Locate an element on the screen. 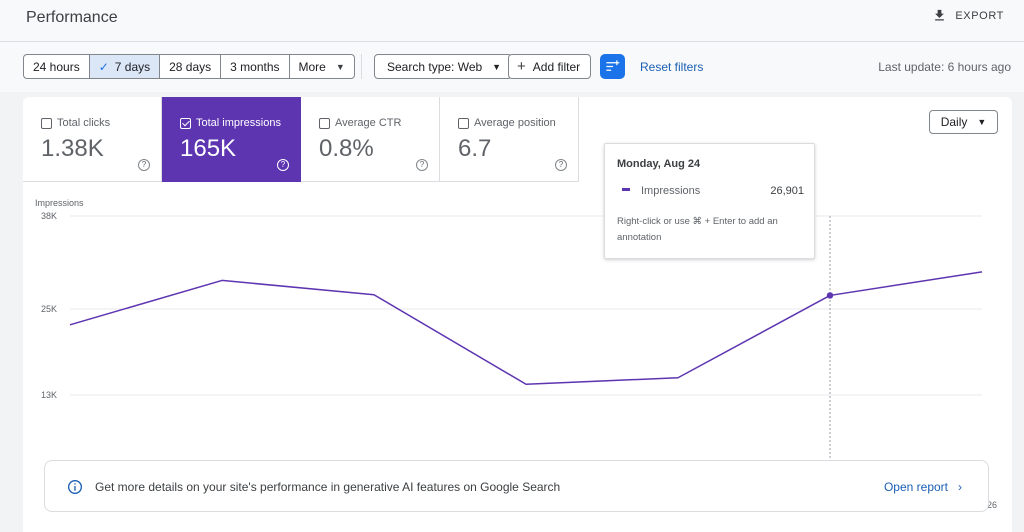  range-label: 3 months is located at coordinates (255, 66).